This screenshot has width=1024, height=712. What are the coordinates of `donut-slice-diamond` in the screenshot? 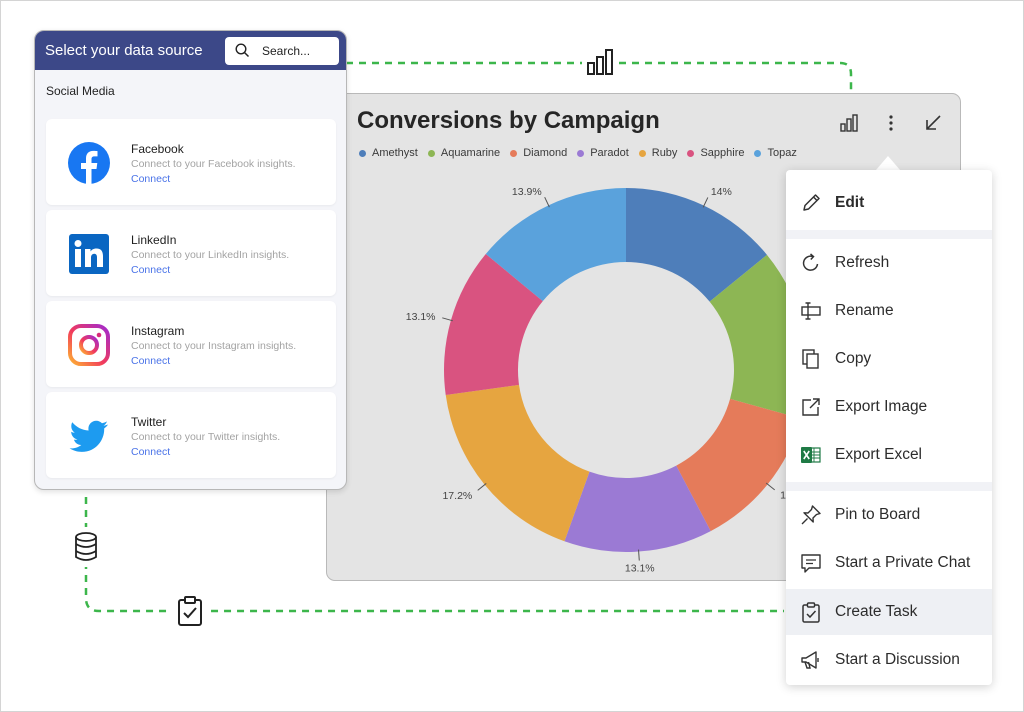 It's located at (739, 465).